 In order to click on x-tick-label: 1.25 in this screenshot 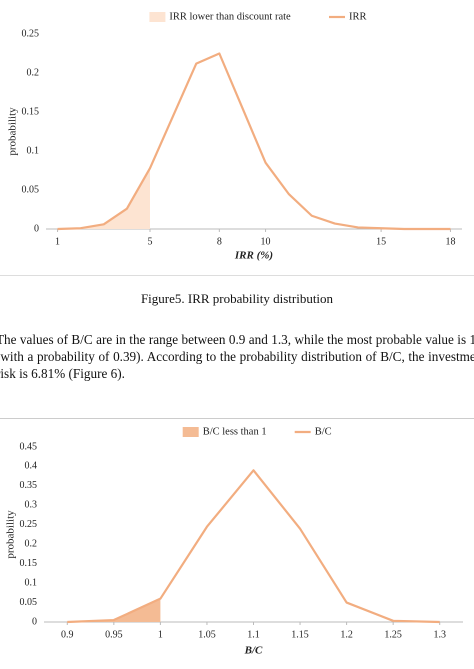, I will do `click(393, 634)`.